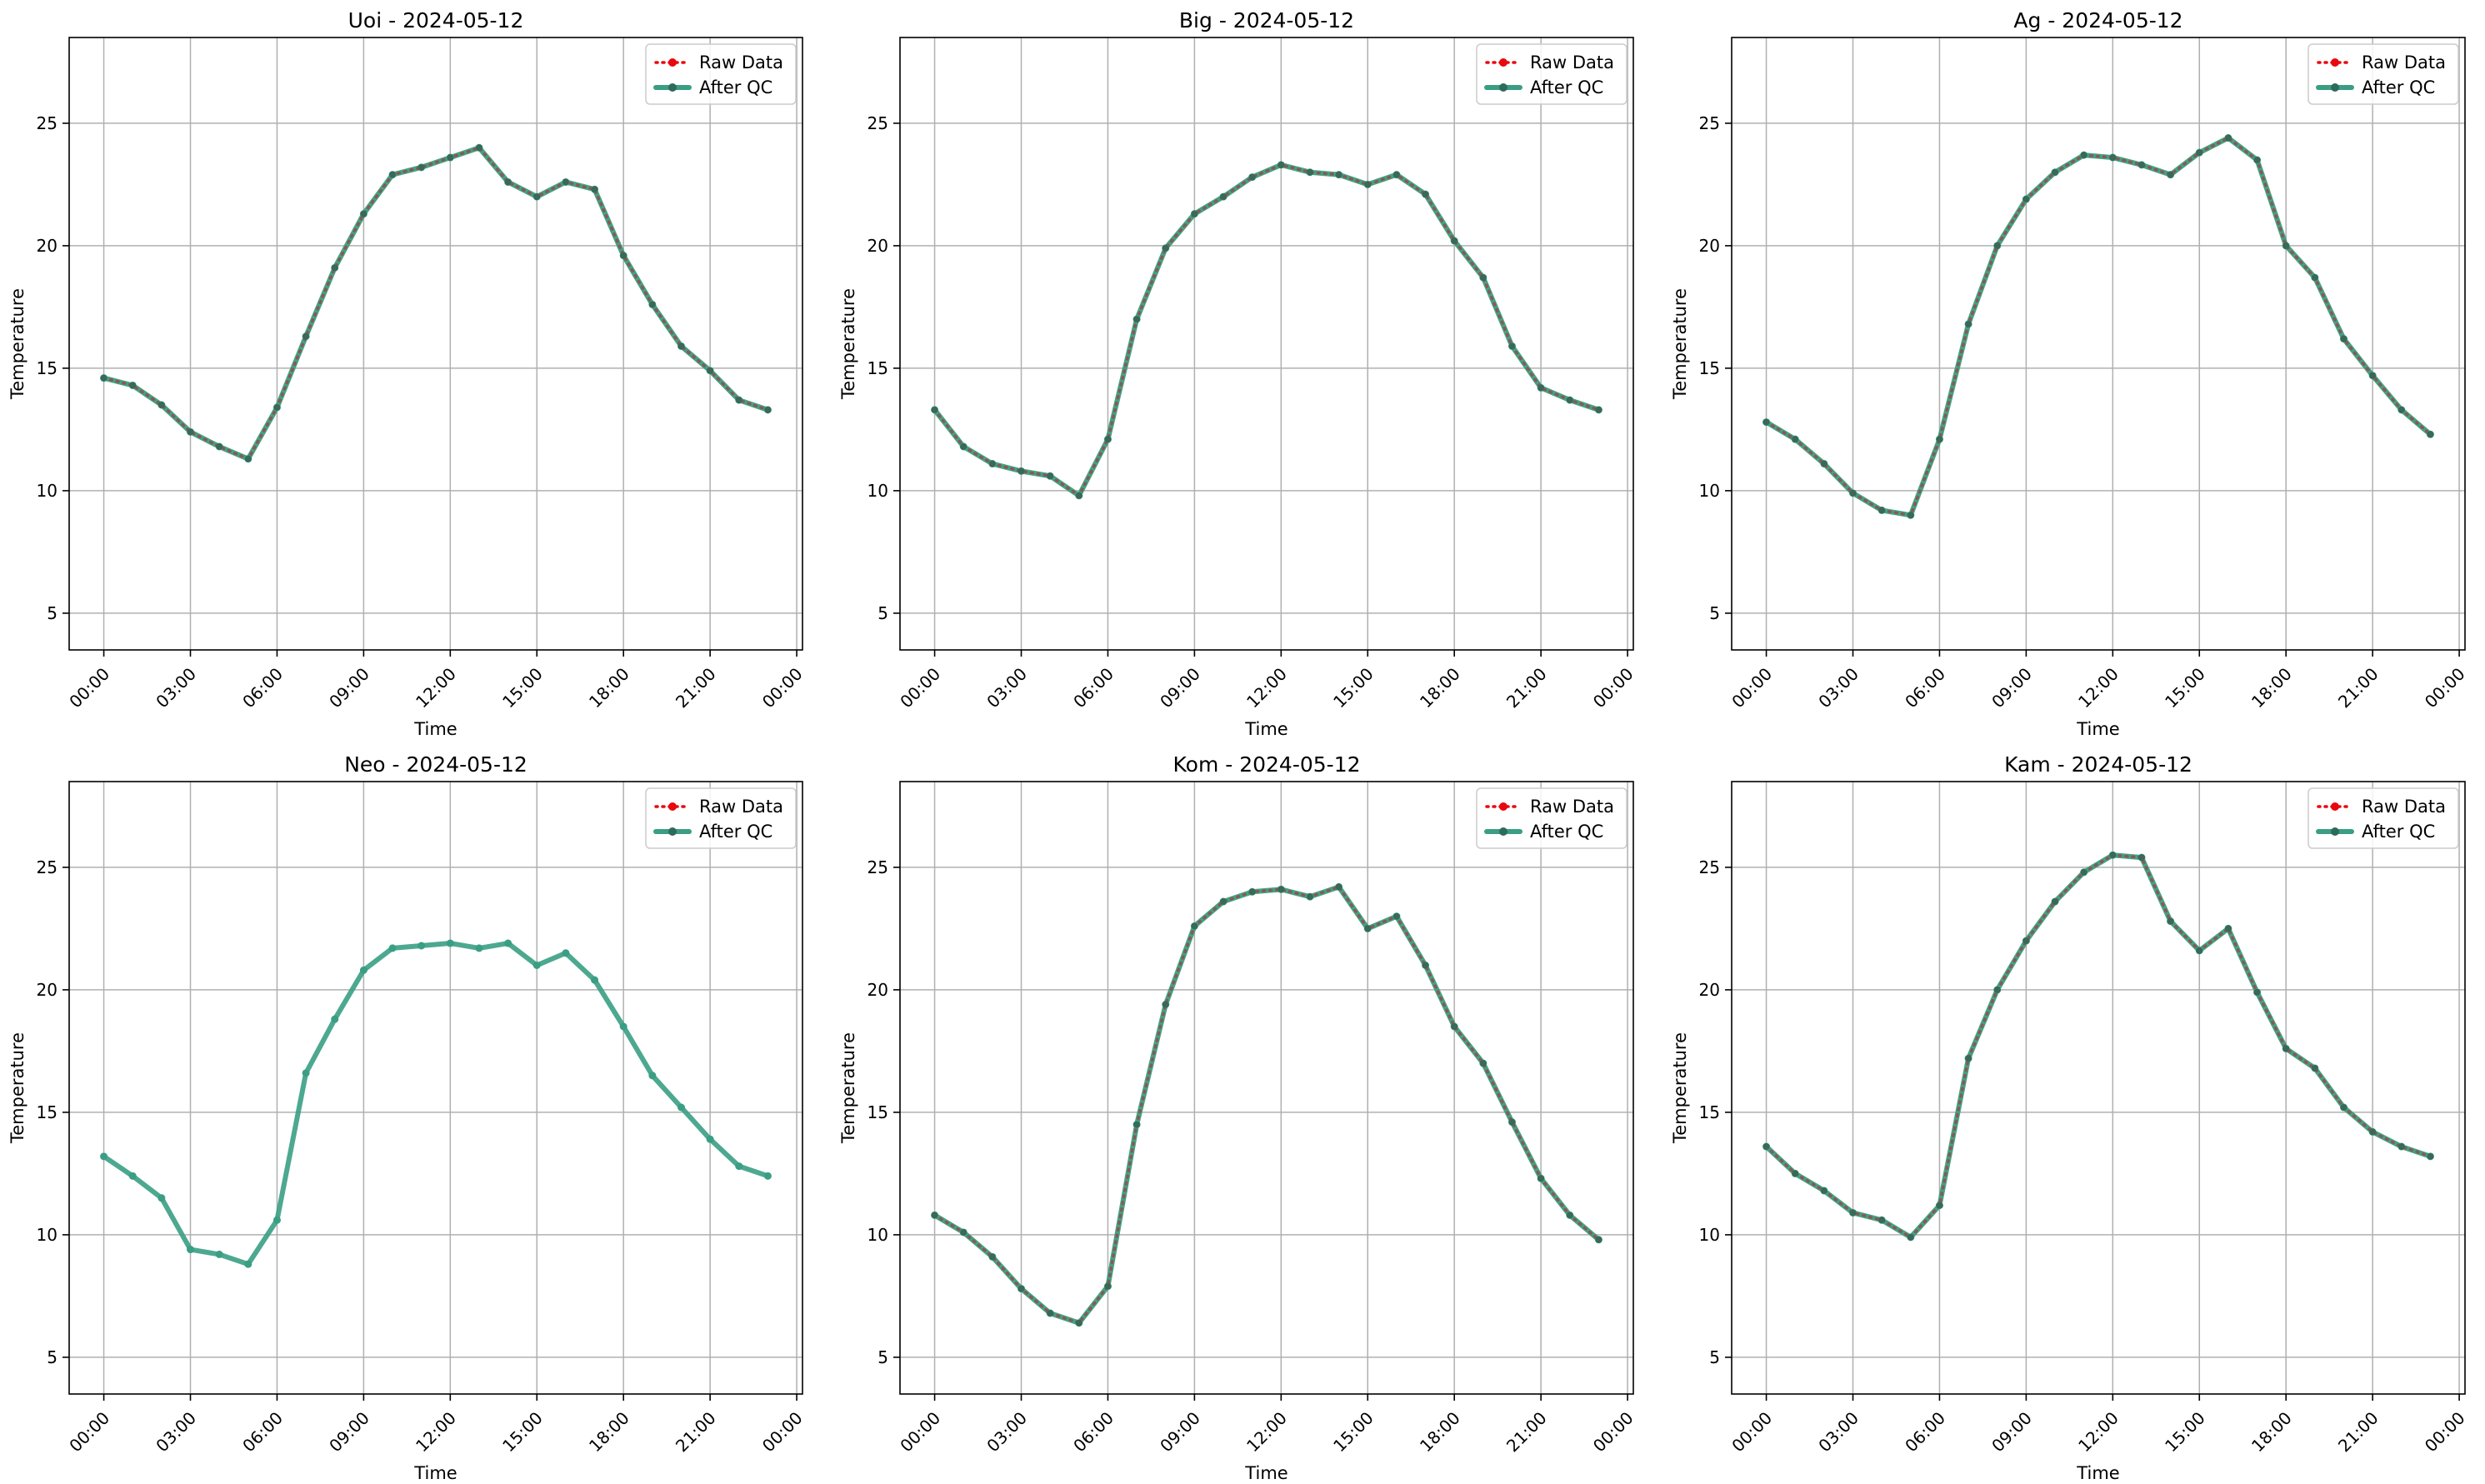 This screenshot has height=1484, width=2485. Describe the element at coordinates (436, 764) in the screenshot. I see `subplot-title: Neo - 2024-05-12` at that location.